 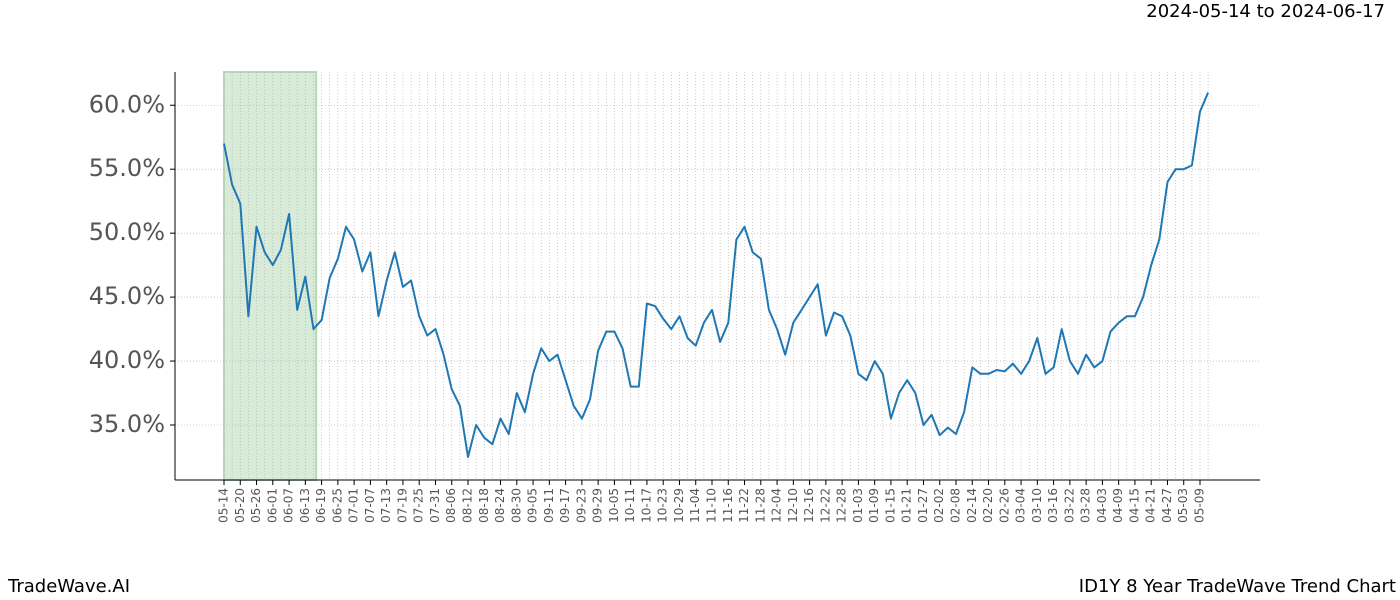 What do you see at coordinates (956, 505) in the screenshot?
I see `x-tick-label: 02-08` at bounding box center [956, 505].